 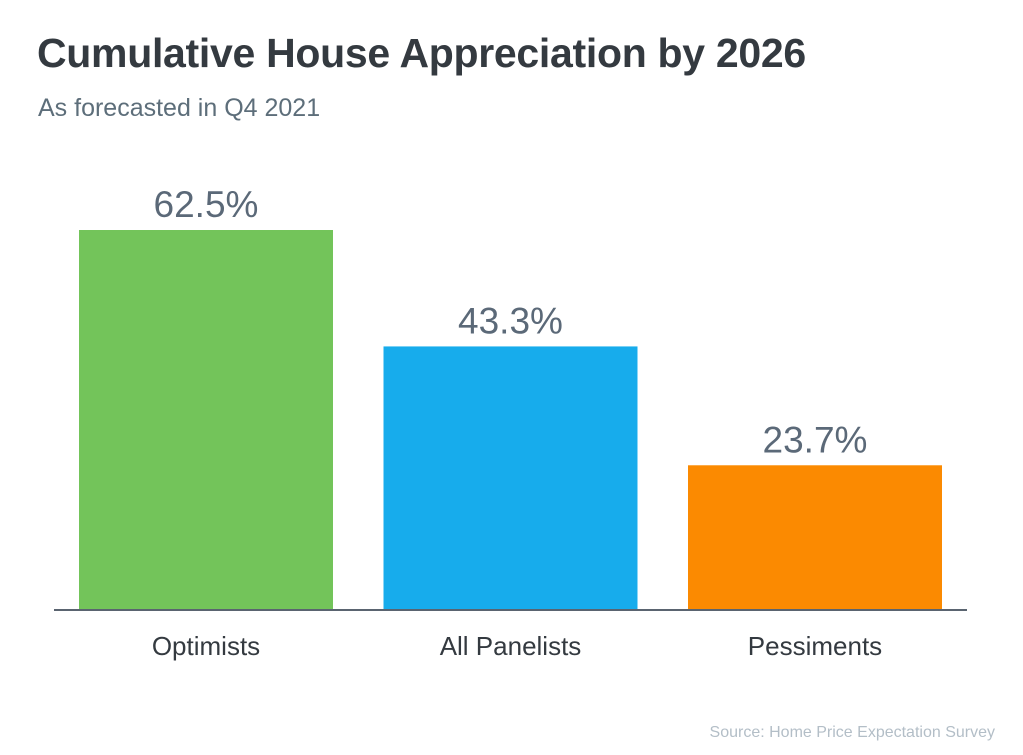 I want to click on category-label-all-panelists: All Panelists, so click(x=511, y=646).